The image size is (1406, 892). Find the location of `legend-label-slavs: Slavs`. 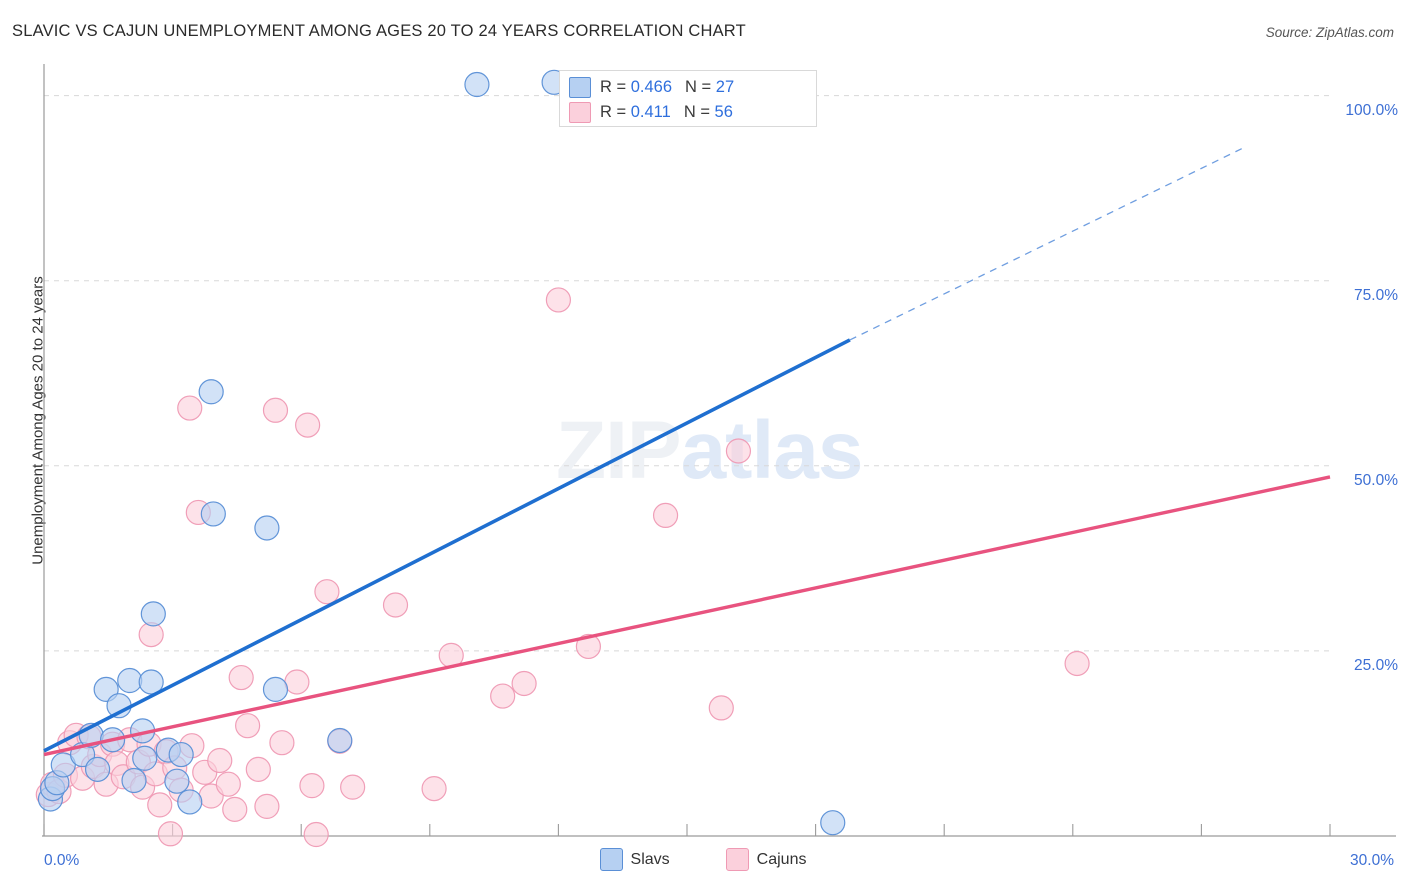

legend-label-slavs: Slavs is located at coordinates (650, 859).